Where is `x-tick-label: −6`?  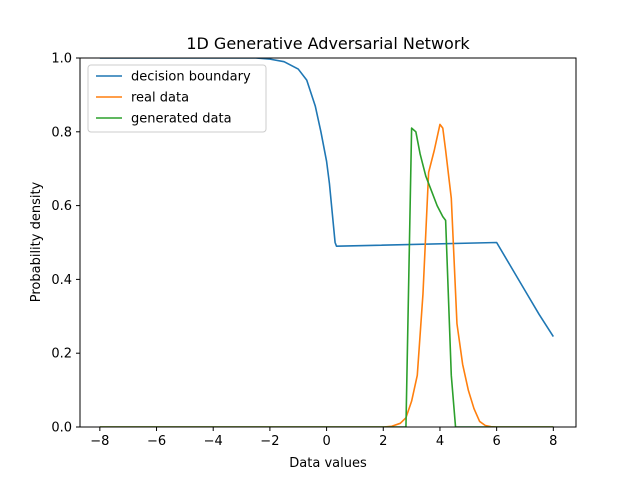
x-tick-label: −6 is located at coordinates (156, 441).